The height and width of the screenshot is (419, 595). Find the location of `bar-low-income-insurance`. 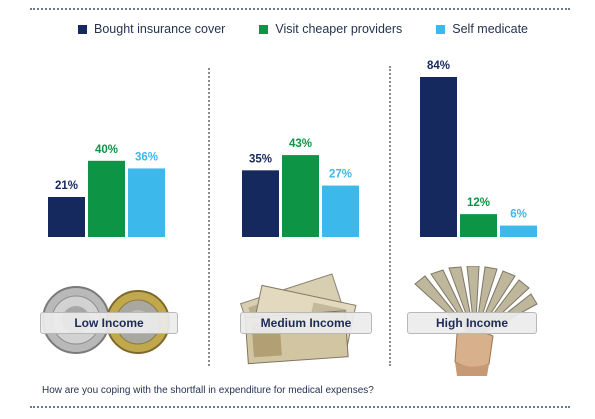

bar-low-income-insurance is located at coordinates (66, 217).